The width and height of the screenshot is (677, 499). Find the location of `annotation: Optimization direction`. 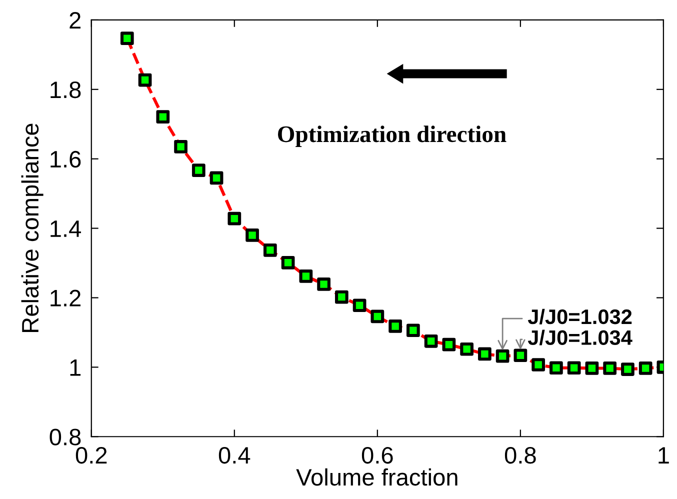

annotation: Optimization direction is located at coordinates (392, 136).